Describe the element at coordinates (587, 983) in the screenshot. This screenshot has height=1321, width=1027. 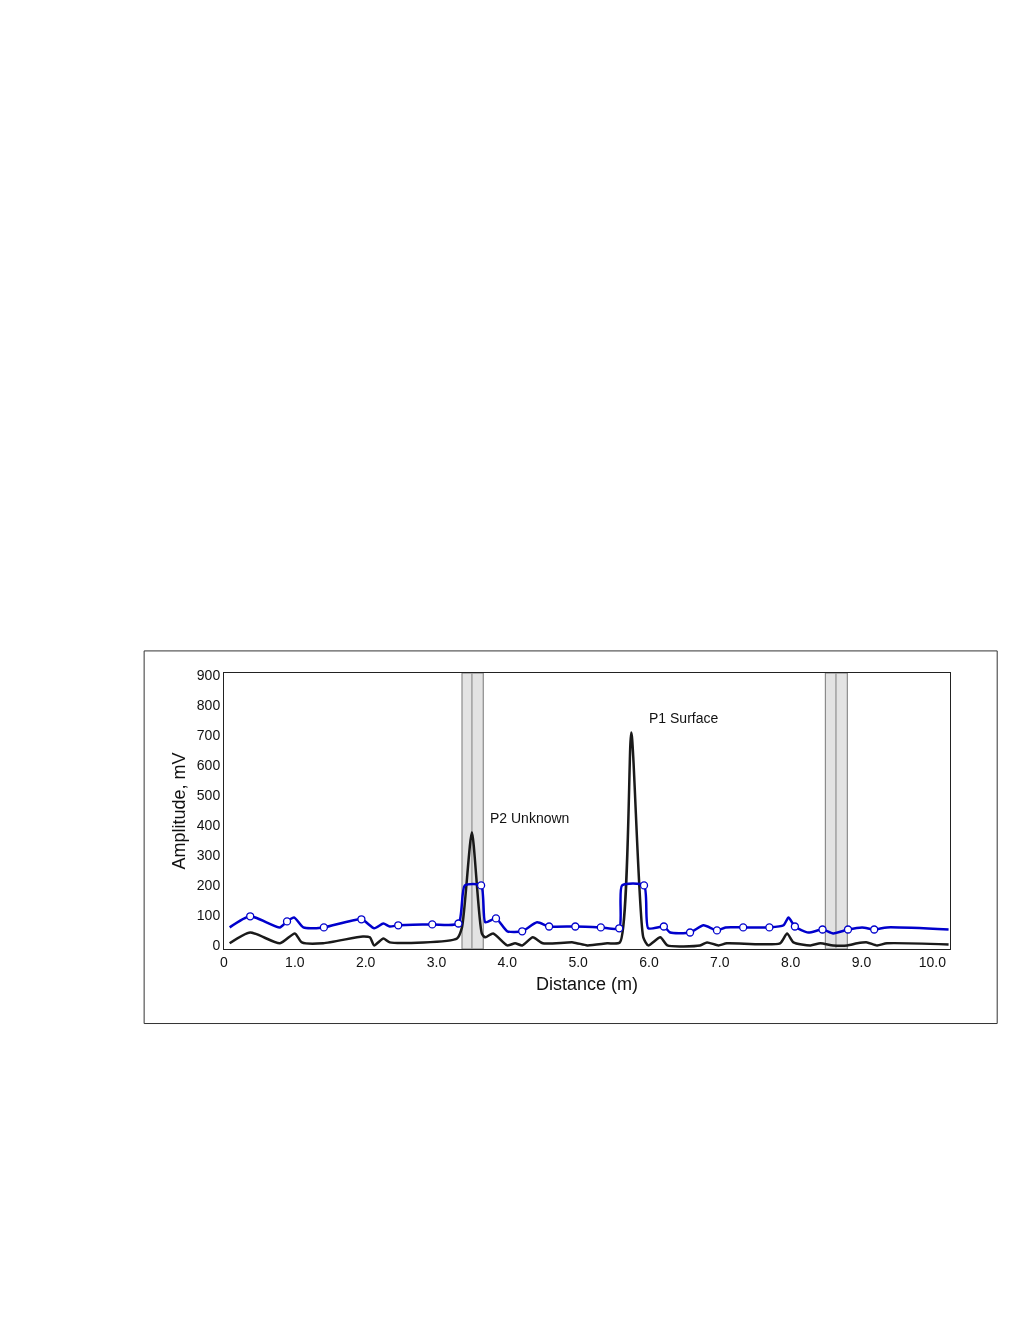
I see `x-axis-title: Distance (m)` at that location.